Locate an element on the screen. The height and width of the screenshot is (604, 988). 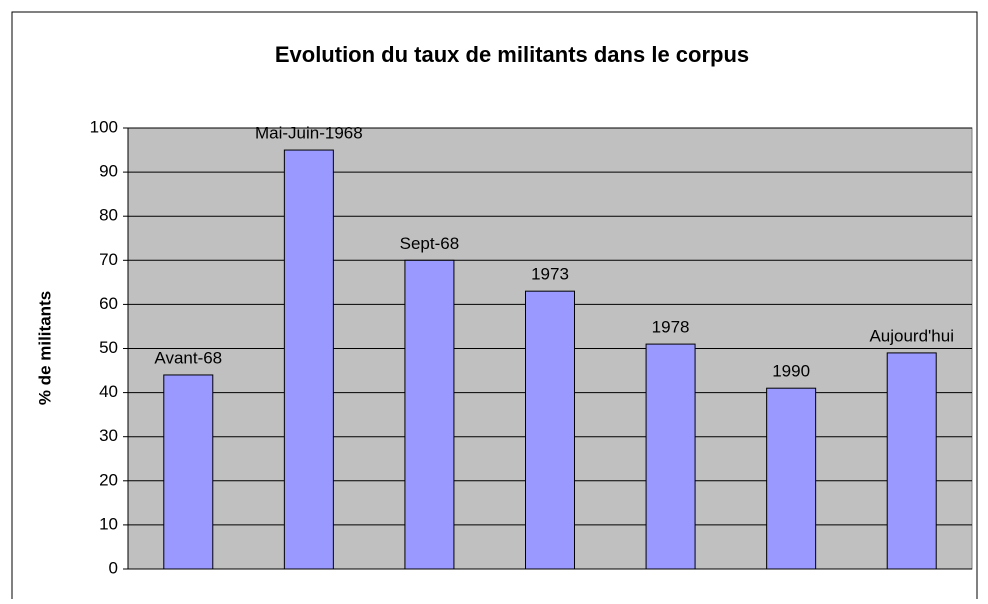
y-tick-label: 60 is located at coordinates (108, 303).